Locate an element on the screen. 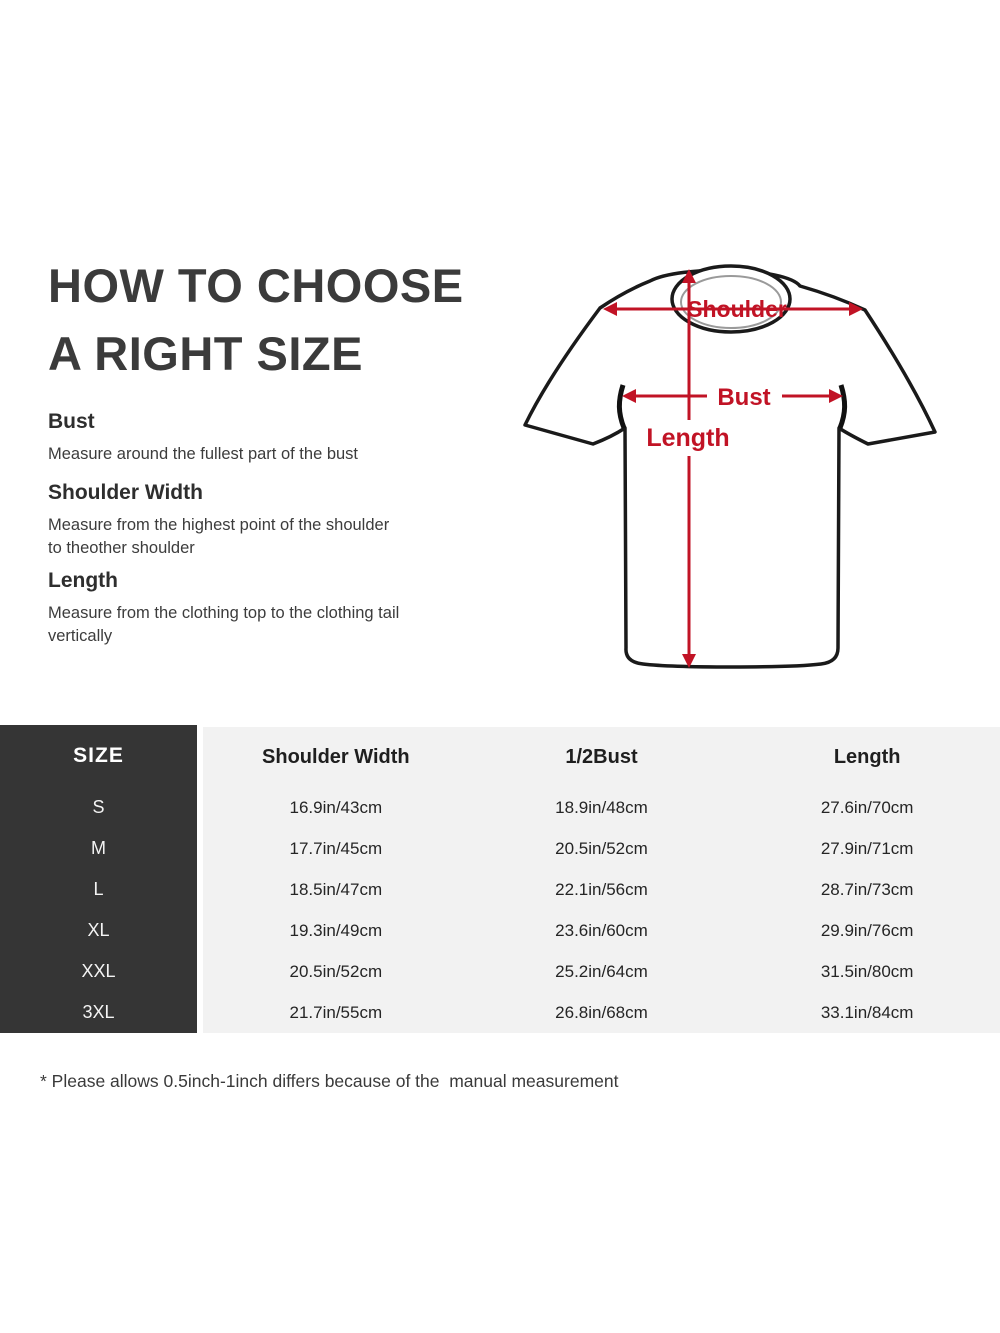 This screenshot has width=1000, height=1333. tshirt-diagram-svg: Shoulder Bust Length is located at coordinates (730, 466).